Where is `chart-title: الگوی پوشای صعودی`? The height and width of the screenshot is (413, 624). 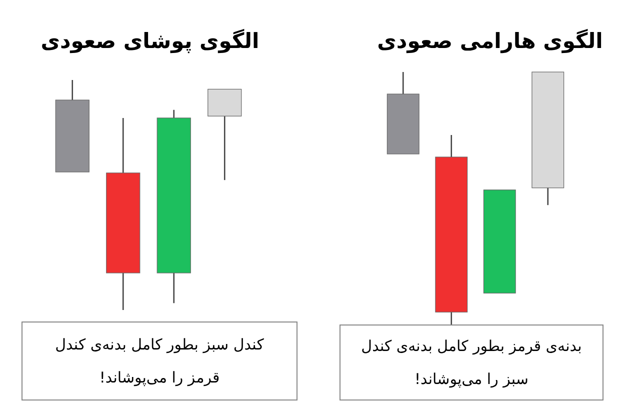 chart-title: الگوی پوشای صعودی is located at coordinates (150, 41).